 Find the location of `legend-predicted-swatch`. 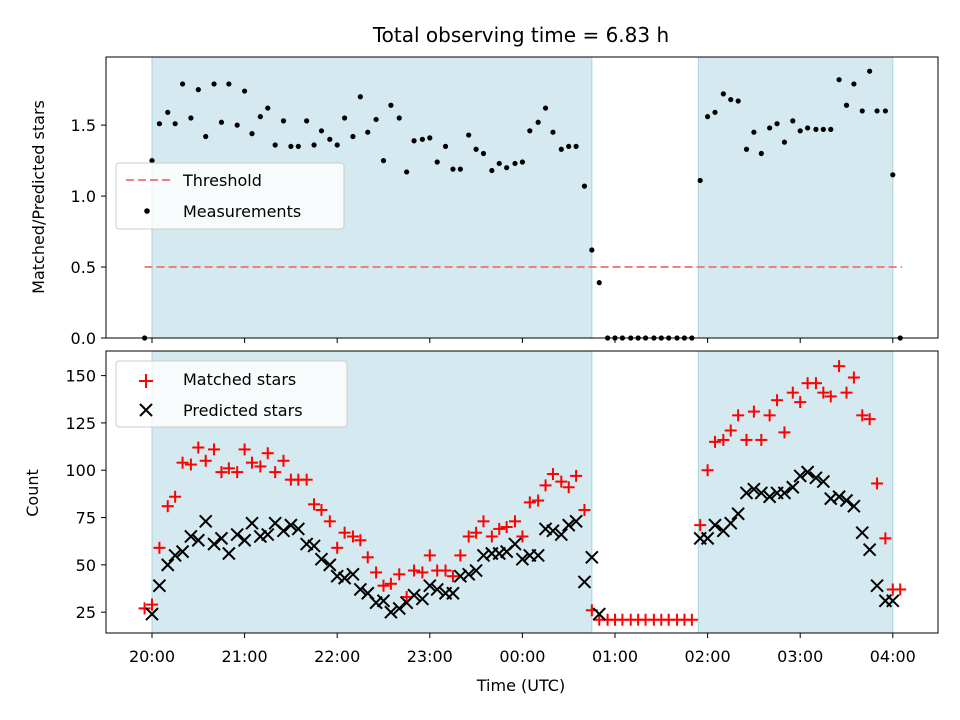

legend-predicted-swatch is located at coordinates (146, 410).